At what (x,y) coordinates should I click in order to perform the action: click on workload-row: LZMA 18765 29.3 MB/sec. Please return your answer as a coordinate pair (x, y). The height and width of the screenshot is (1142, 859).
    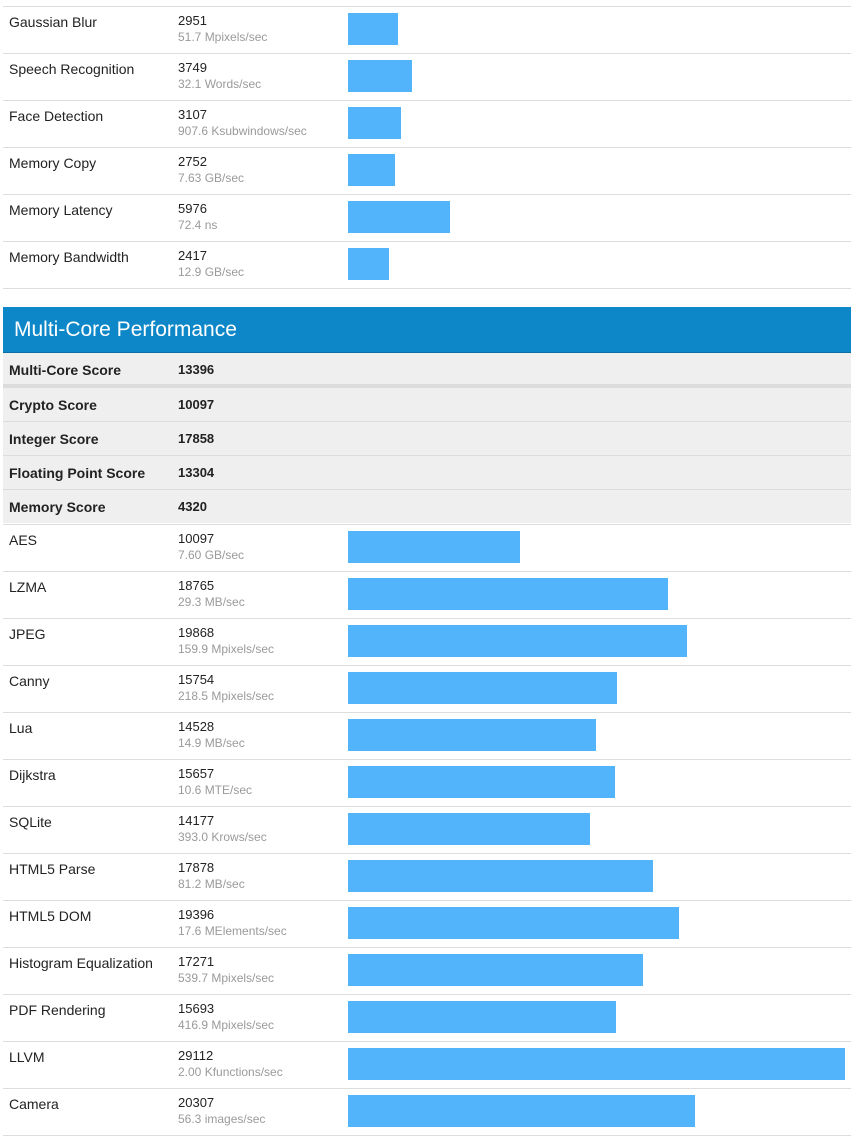
    Looking at the image, I should click on (427, 594).